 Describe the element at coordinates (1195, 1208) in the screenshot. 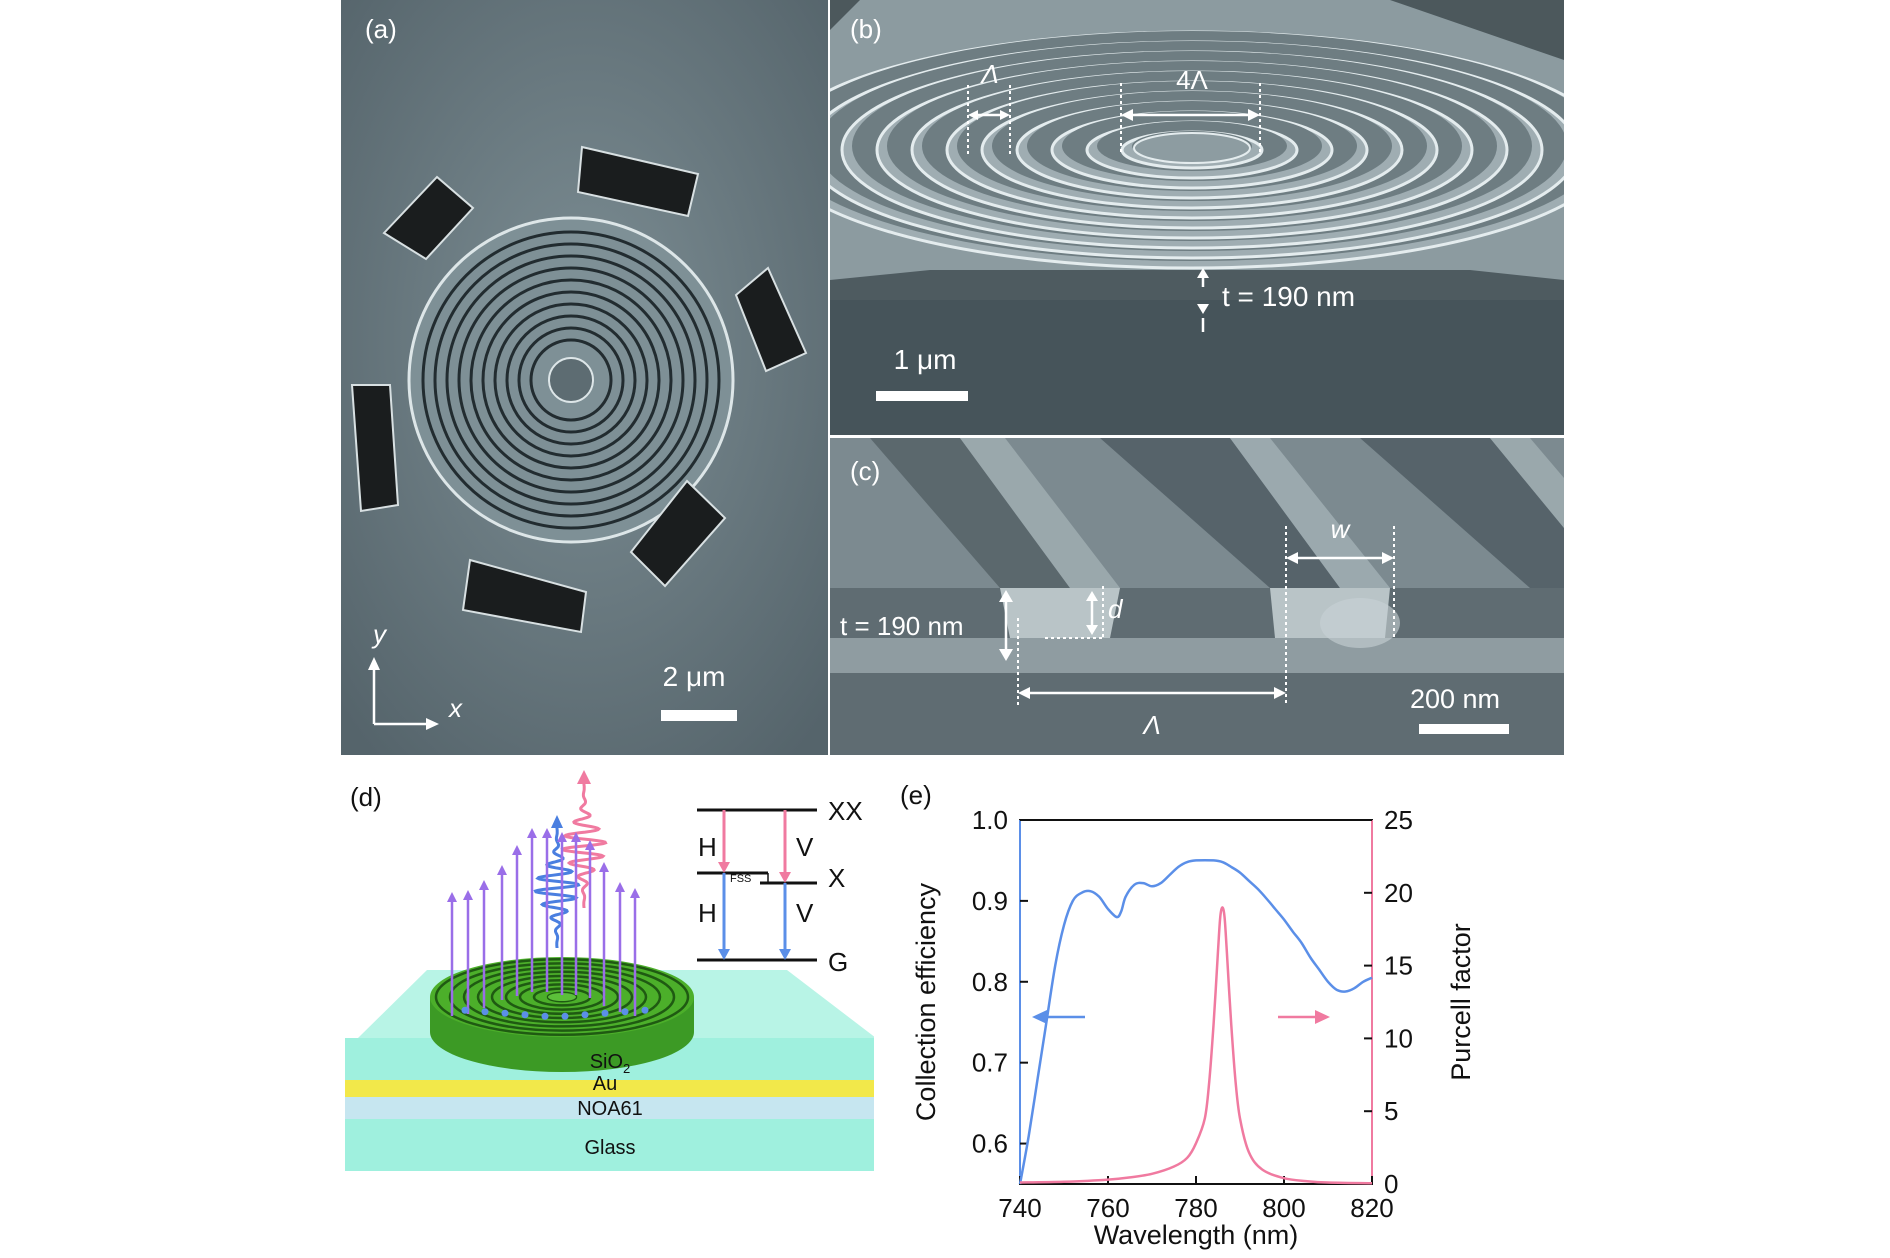

I see `x-tick-label: 780` at that location.